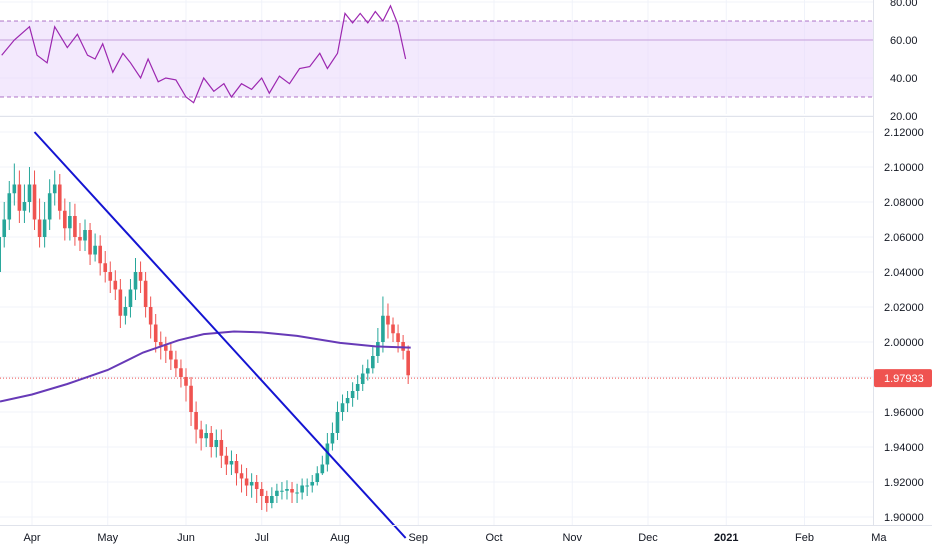 This screenshot has width=932, height=550. What do you see at coordinates (904, 61) in the screenshot?
I see `rsi-price-scale: 80.00 60.00 40.00 20.00` at bounding box center [904, 61].